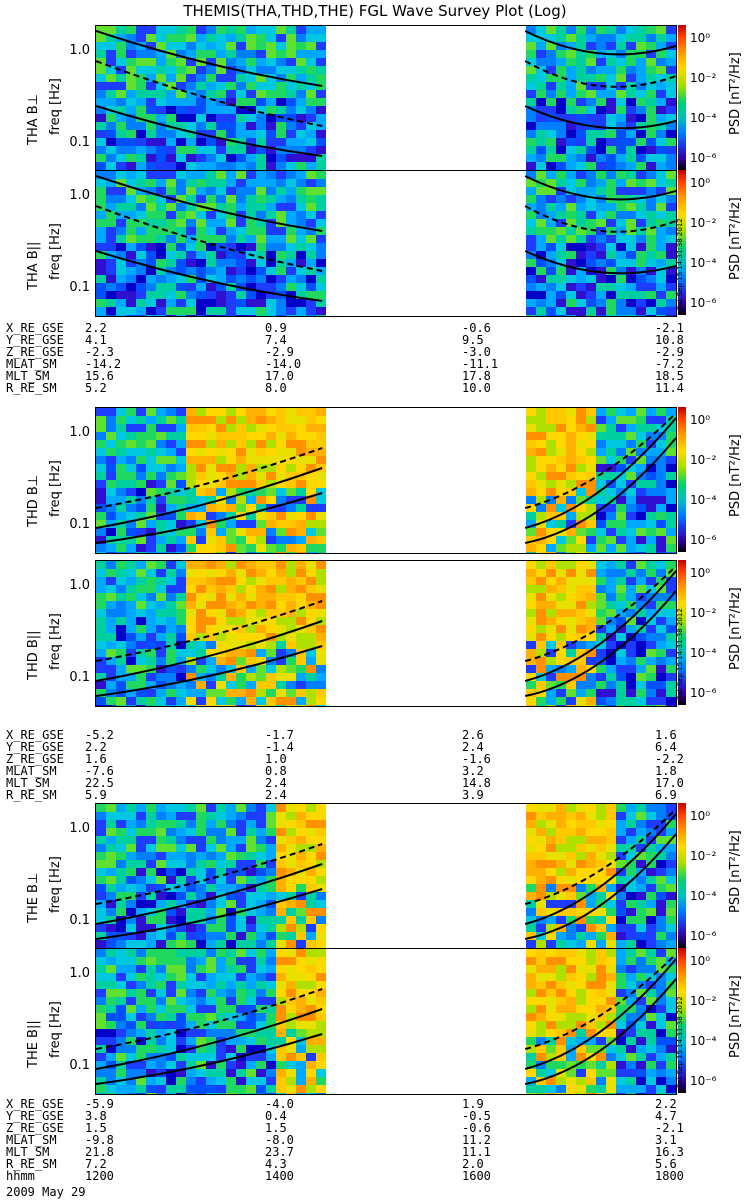  What do you see at coordinates (209, 874) in the screenshot?
I see `field-line-curve` at bounding box center [209, 874].